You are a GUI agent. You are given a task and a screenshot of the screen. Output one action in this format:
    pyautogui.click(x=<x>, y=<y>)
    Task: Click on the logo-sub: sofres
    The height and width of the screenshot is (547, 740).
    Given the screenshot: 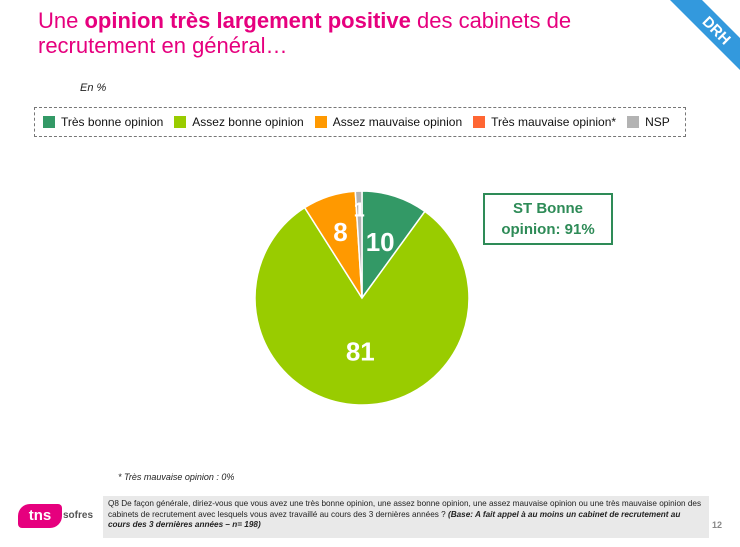 What is the action you would take?
    pyautogui.click(x=78, y=515)
    